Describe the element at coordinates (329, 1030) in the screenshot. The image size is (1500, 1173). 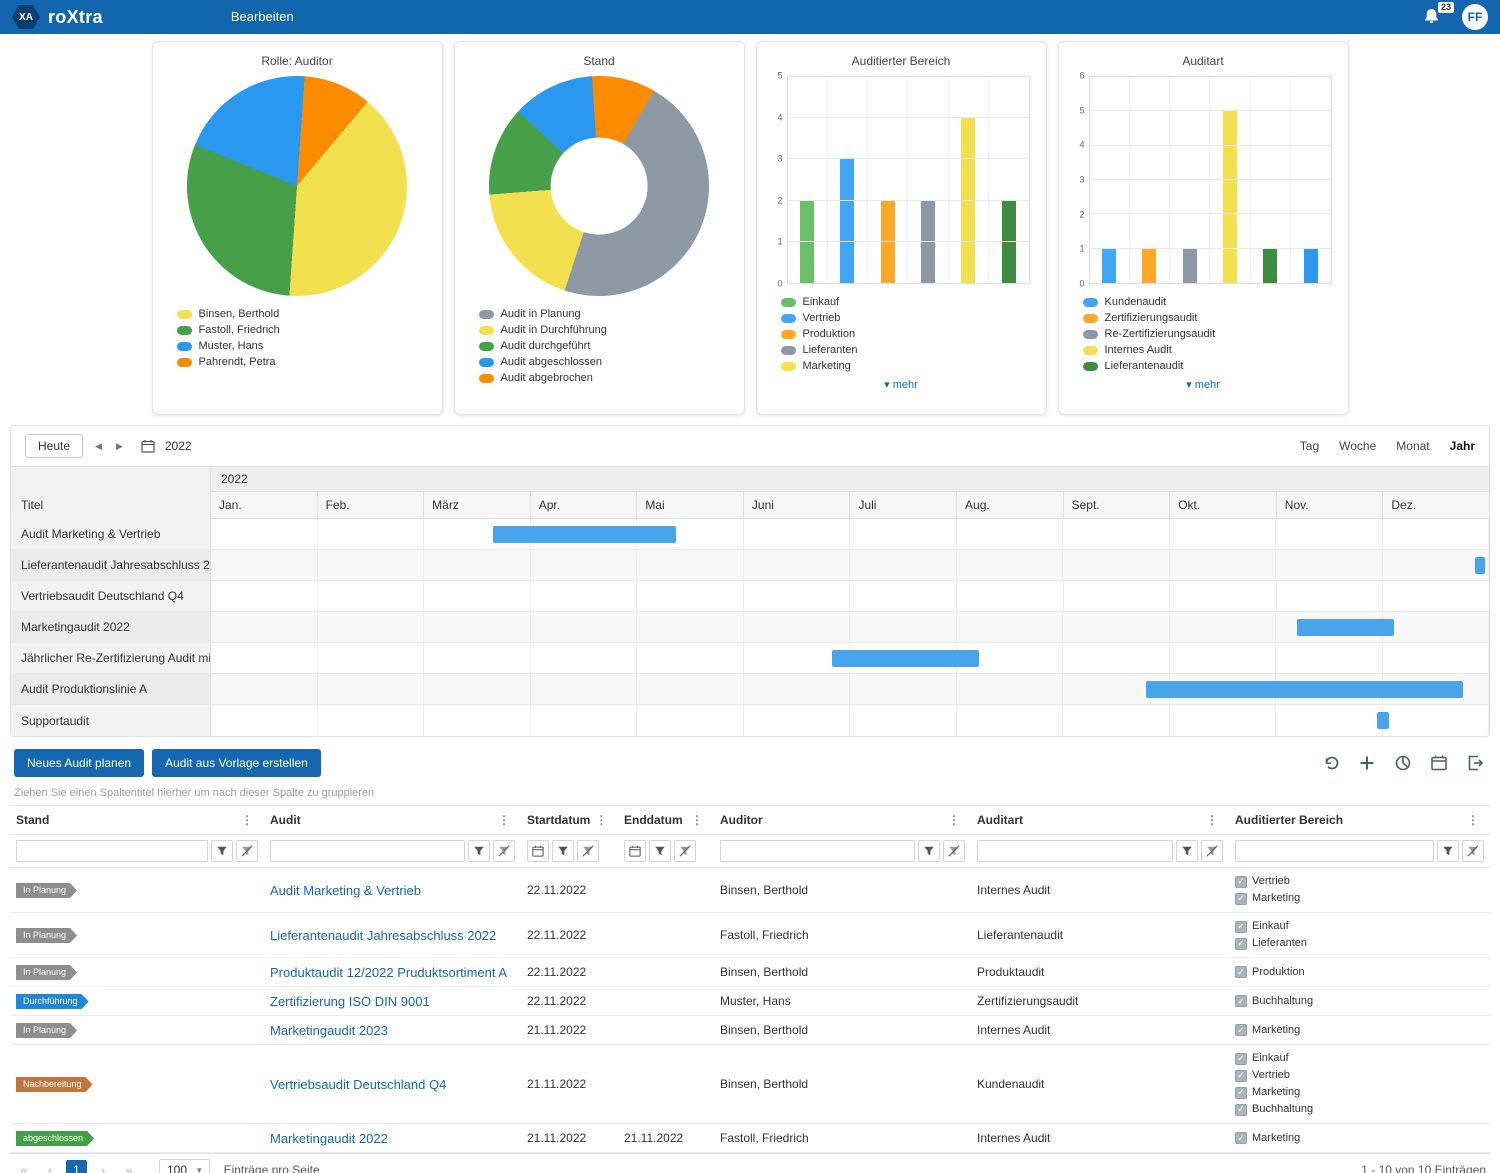
I see `audit-link: Marketingaudit 2023` at that location.